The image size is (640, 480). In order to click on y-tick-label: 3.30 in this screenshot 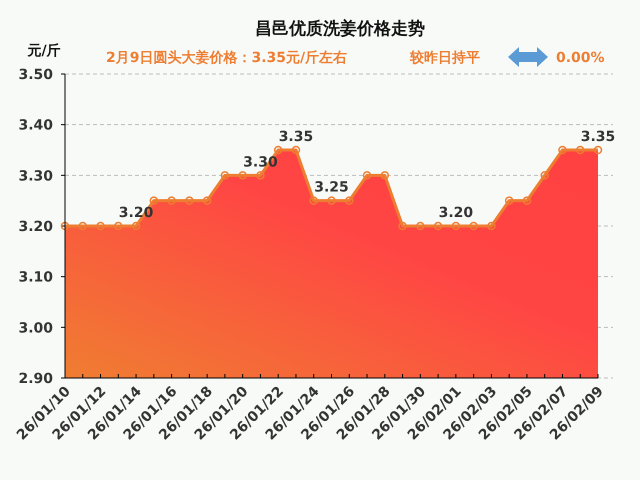, I will do `click(36, 176)`.